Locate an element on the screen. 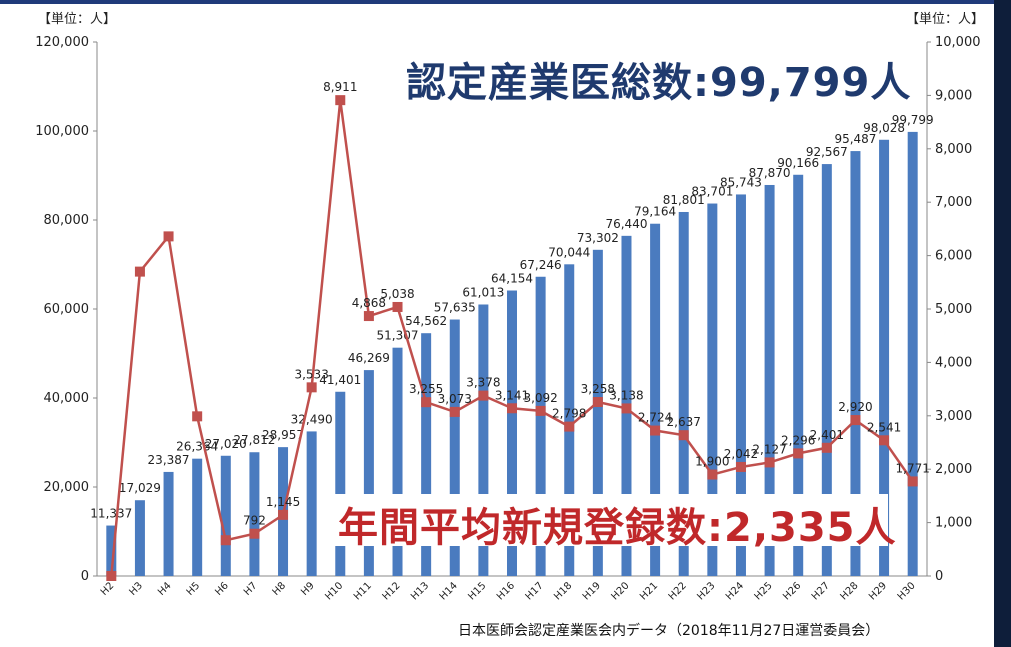 The image size is (1011, 647). bar-data-label: 23,387 is located at coordinates (169, 460).